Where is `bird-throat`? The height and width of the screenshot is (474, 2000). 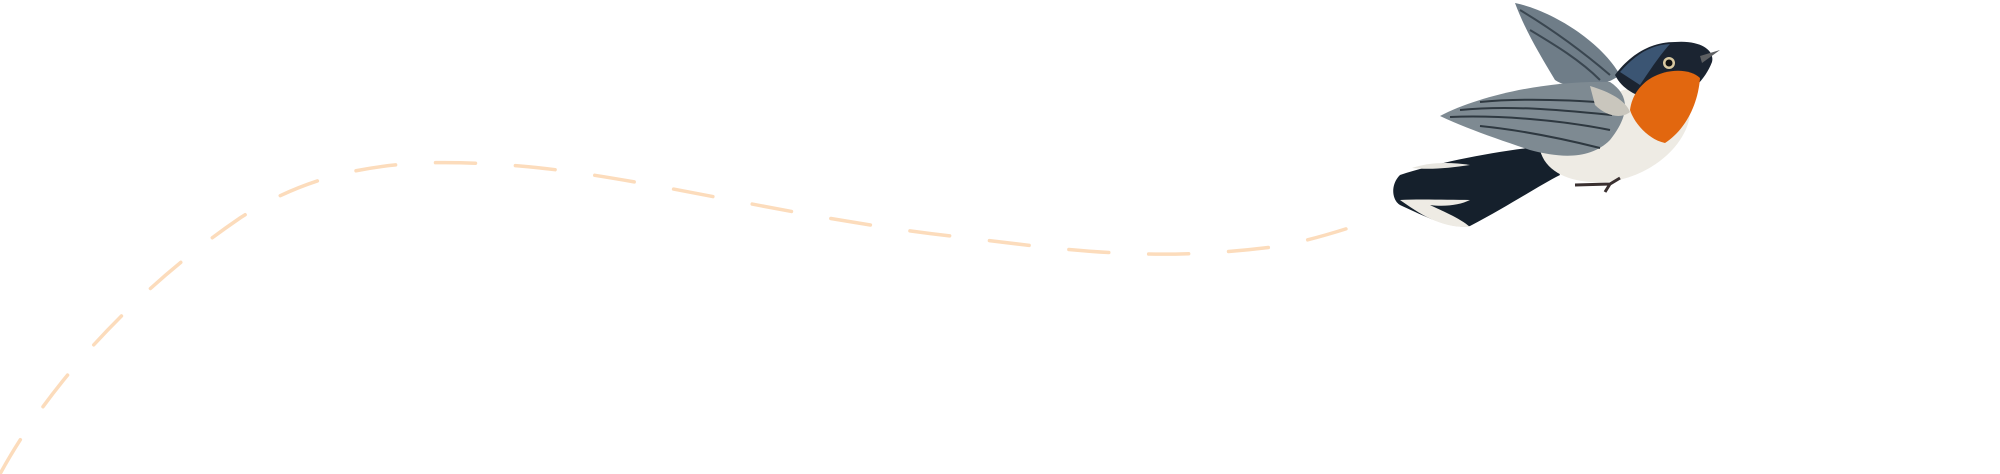
bird-throat is located at coordinates (1665, 106).